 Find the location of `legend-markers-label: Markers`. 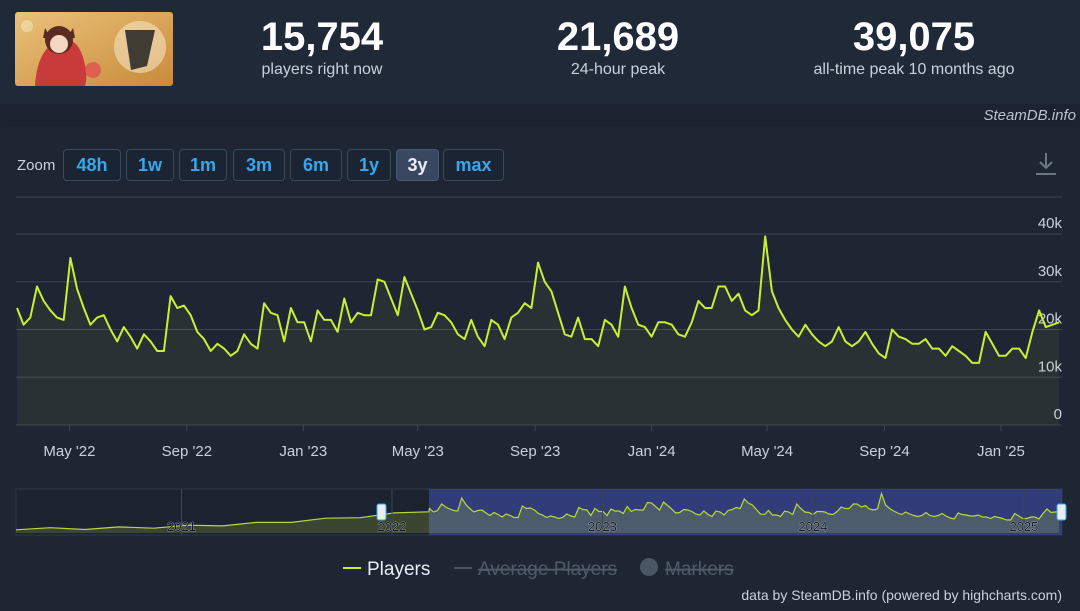

legend-markers-label: Markers is located at coordinates (699, 569).